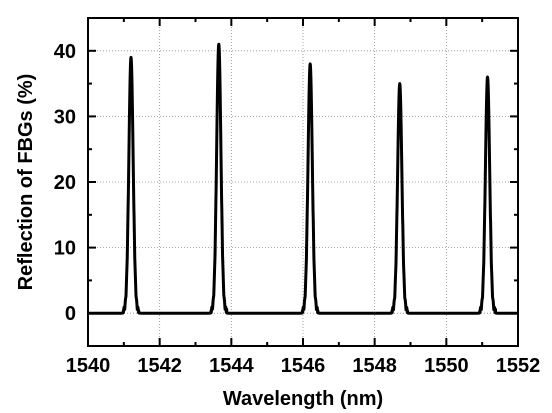  Describe the element at coordinates (159, 366) in the screenshot. I see `x-tick-label: 1542` at that location.